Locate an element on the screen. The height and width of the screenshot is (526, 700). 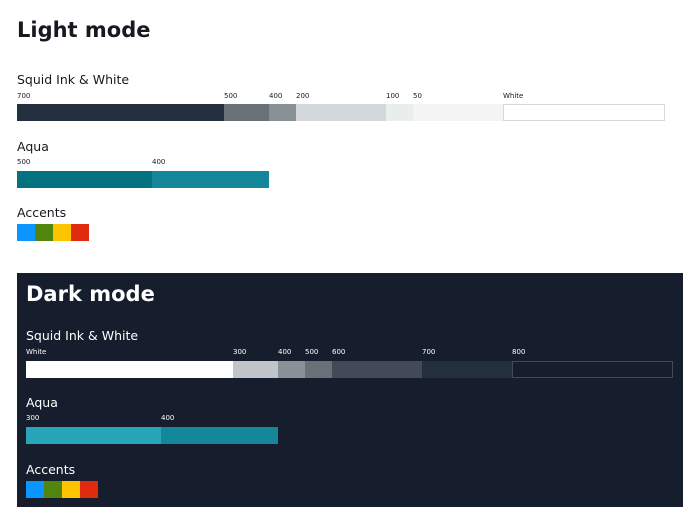
dark-aqua-bar is located at coordinates (152, 435).